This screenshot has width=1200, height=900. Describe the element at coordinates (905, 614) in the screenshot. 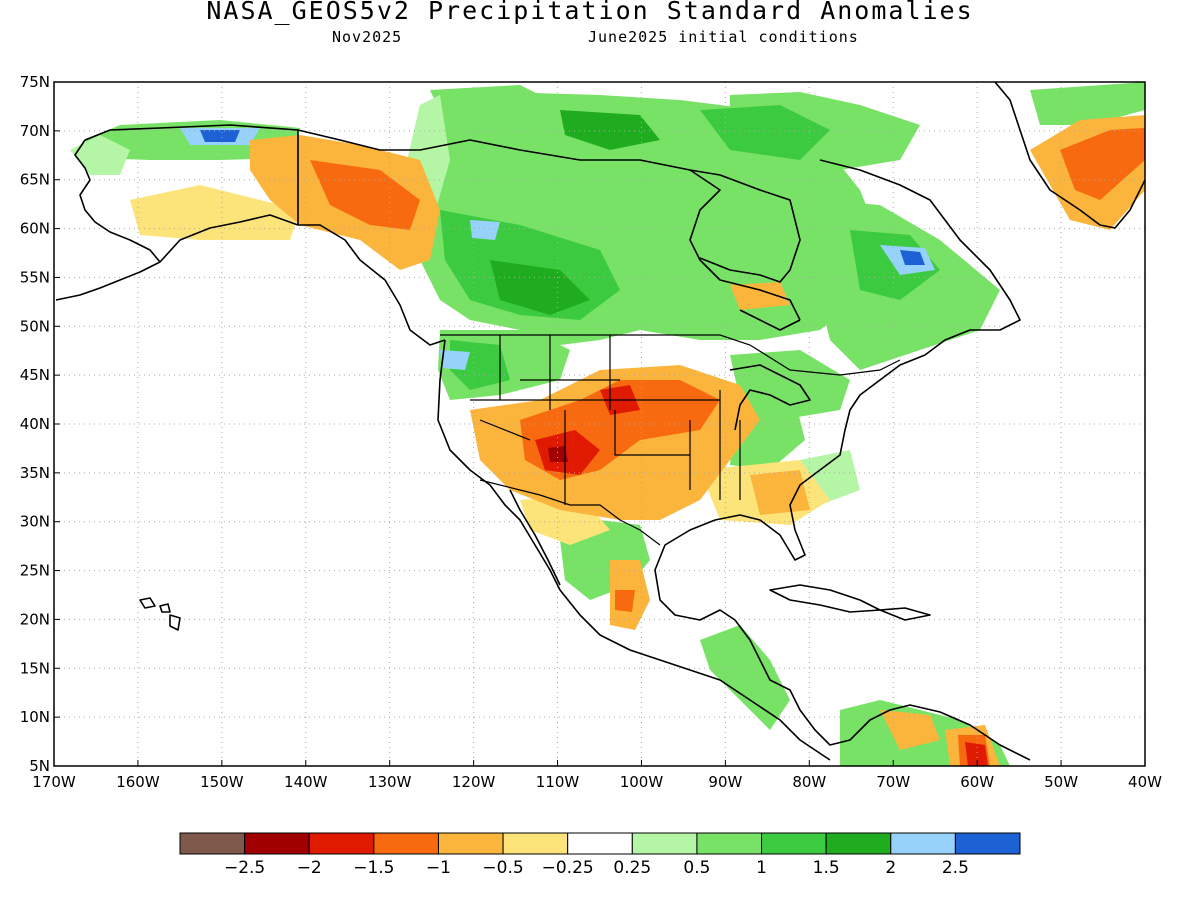

I see `hispaniola-coastline` at that location.